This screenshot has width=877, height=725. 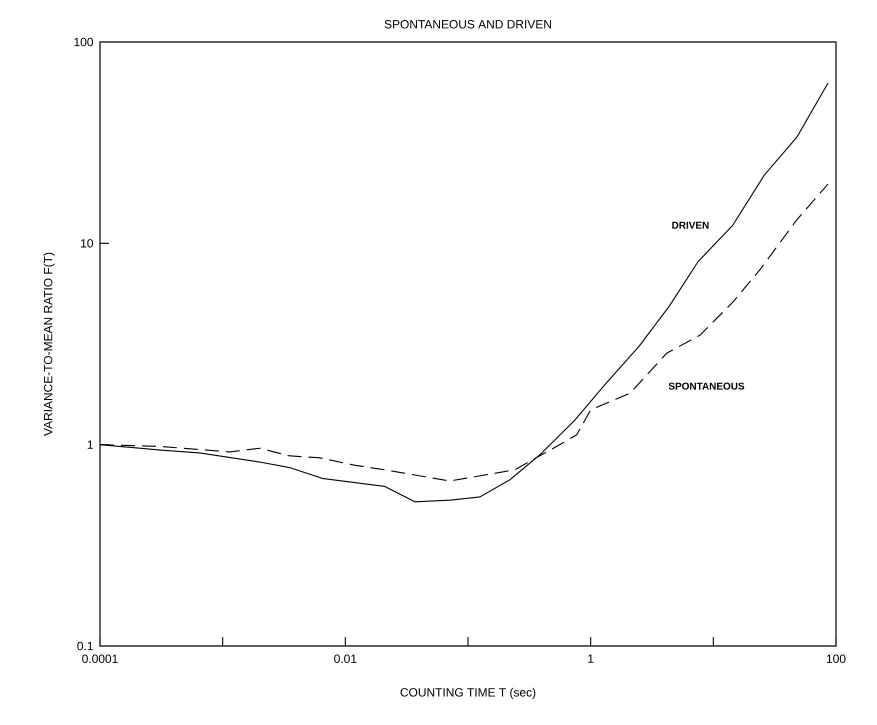 I want to click on x-tick-label: 100, so click(x=836, y=658).